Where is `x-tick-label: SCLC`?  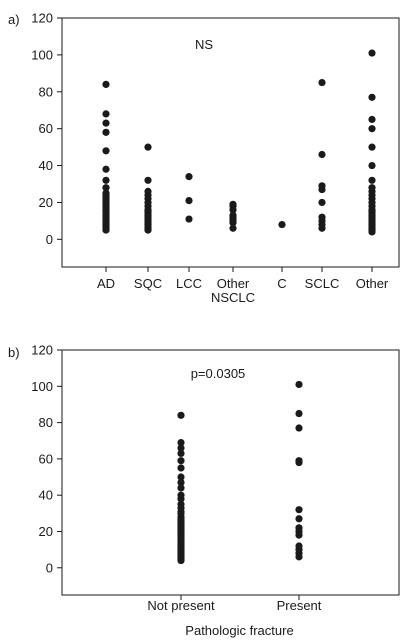 x-tick-label: SCLC is located at coordinates (322, 283).